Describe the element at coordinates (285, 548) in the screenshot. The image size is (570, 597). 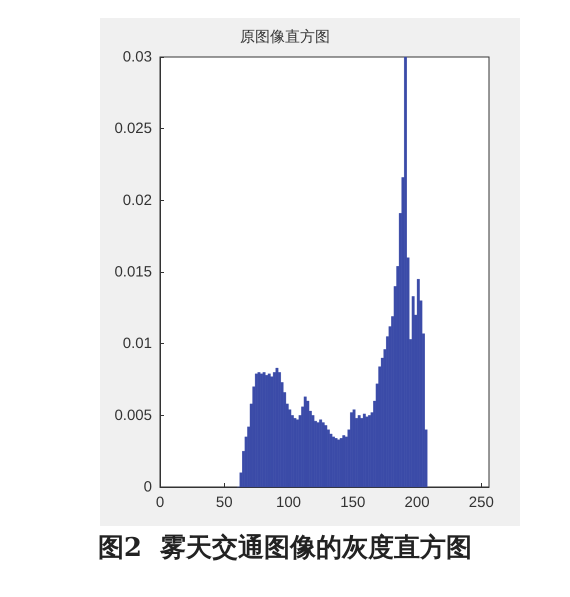
I see `caption: 图2 雾天交通图像的灰度直方图` at that location.